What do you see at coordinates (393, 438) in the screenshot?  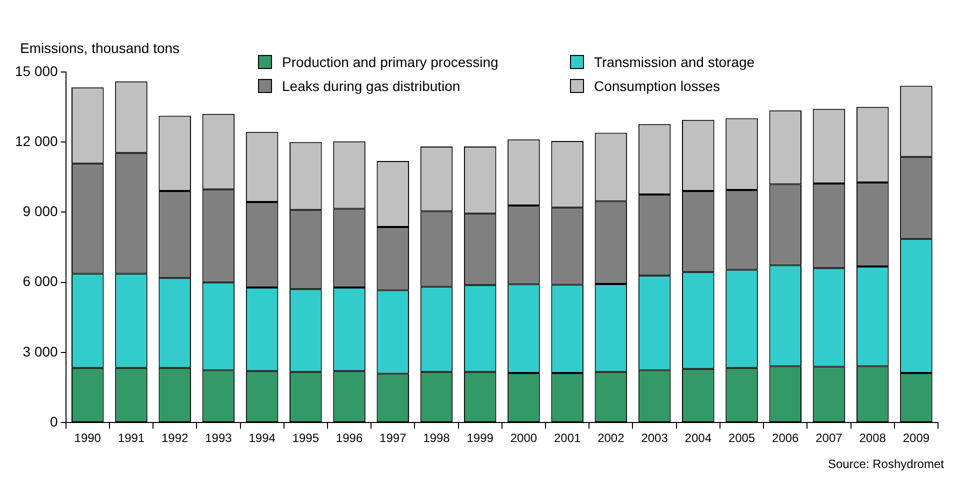 I see `x-tick-label: 1997` at bounding box center [393, 438].